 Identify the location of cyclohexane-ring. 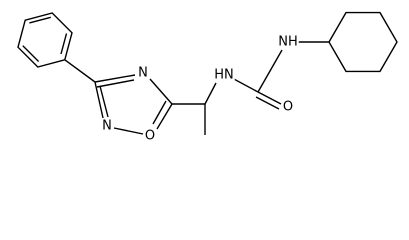
(363, 42).